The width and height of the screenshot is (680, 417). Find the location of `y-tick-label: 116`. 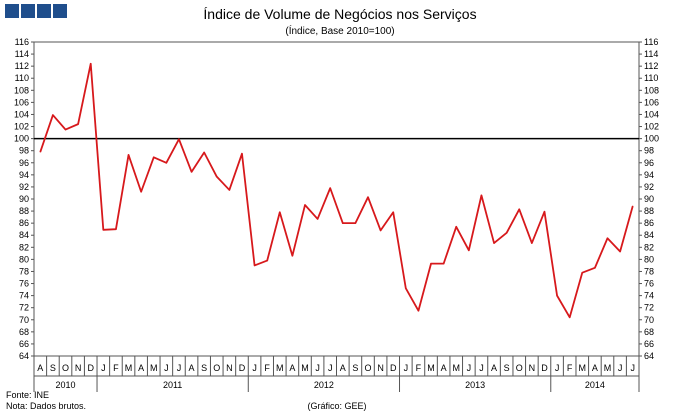

y-tick-label: 116 is located at coordinates (22, 42).